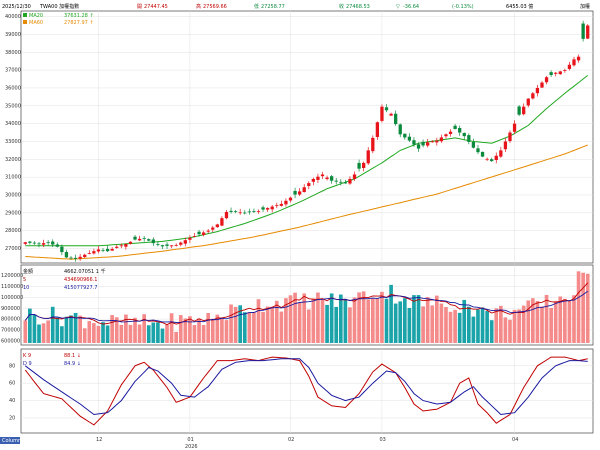 The height and width of the screenshot is (450, 600). Describe the element at coordinates (13, 231) in the screenshot. I see `price-y-tick-label: 28000` at that location.